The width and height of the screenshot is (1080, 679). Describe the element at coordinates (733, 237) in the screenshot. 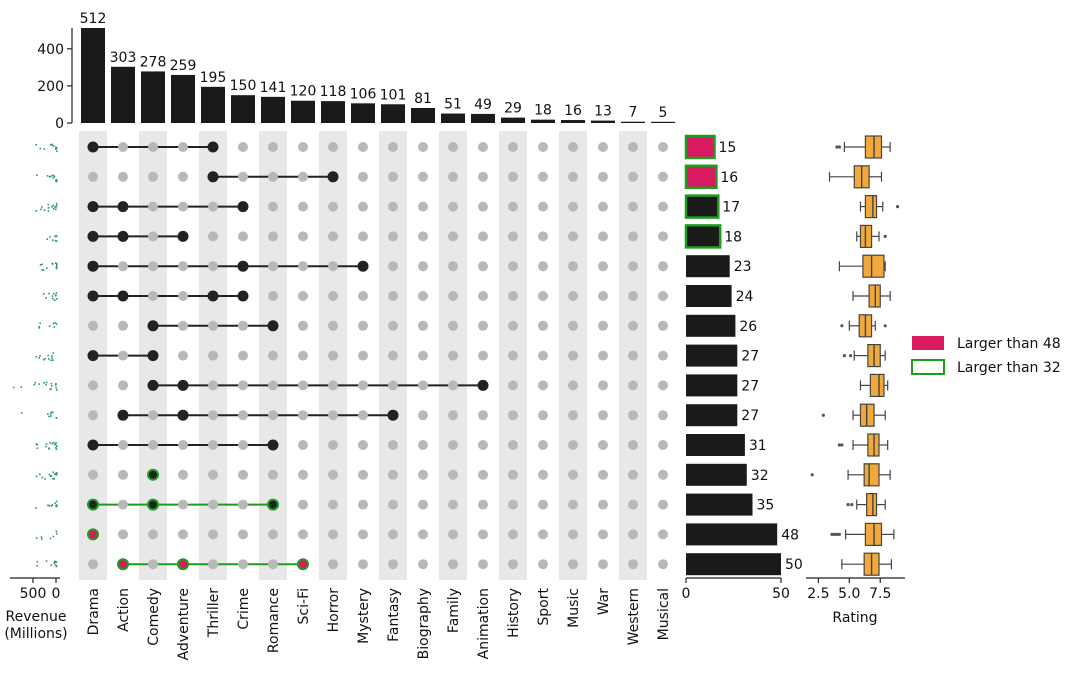

I see `intersection-bar-value: 18` at that location.